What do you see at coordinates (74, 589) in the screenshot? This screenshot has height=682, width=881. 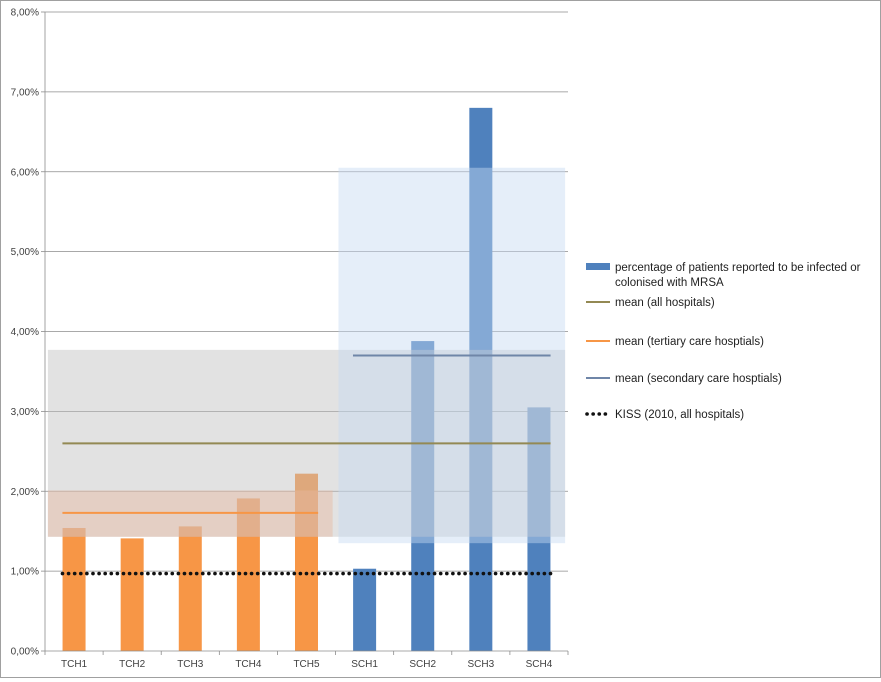 I see `bar-tch1` at bounding box center [74, 589].